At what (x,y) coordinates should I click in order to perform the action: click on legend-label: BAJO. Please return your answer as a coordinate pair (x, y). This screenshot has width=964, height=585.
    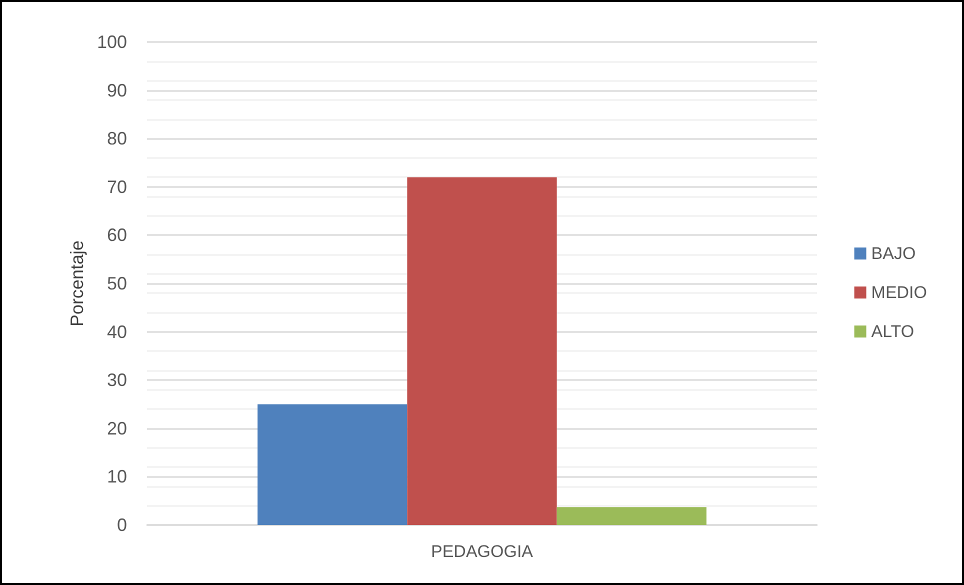
    Looking at the image, I should click on (893, 253).